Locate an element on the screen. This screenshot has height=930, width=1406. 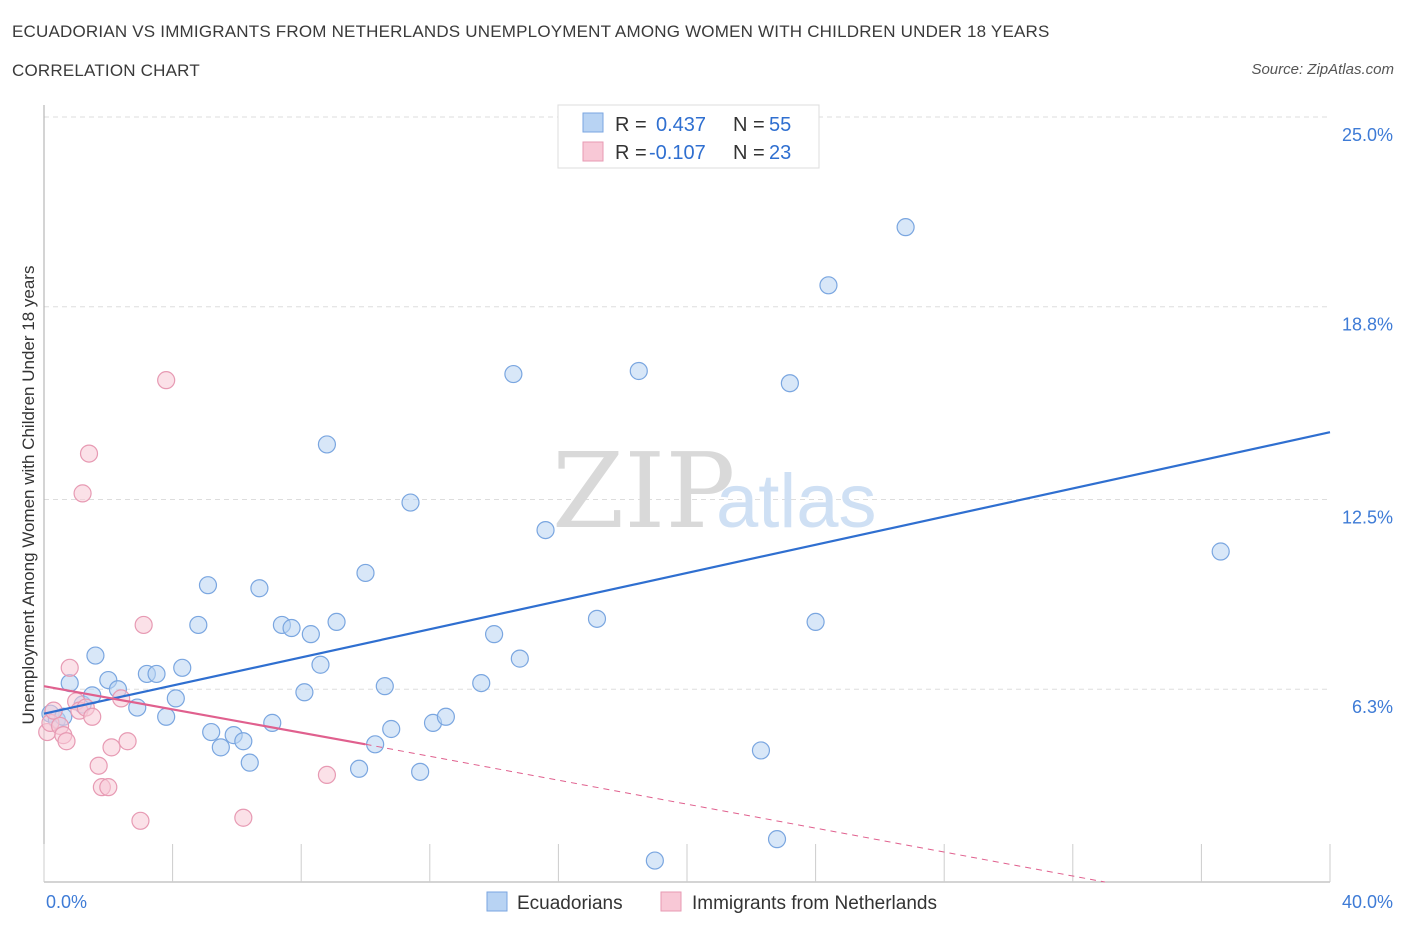
trendline-netherlands is located at coordinates (204, 715).